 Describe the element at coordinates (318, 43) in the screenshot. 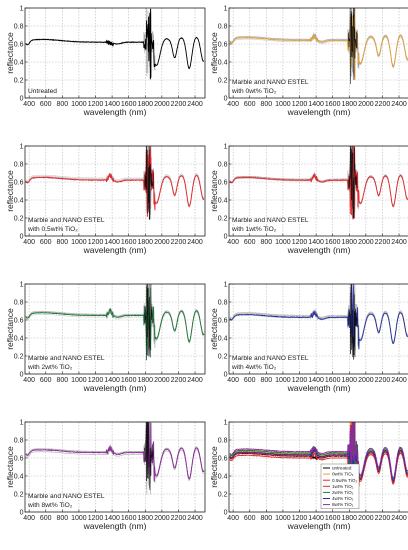

I see `series-line-0wt` at that location.